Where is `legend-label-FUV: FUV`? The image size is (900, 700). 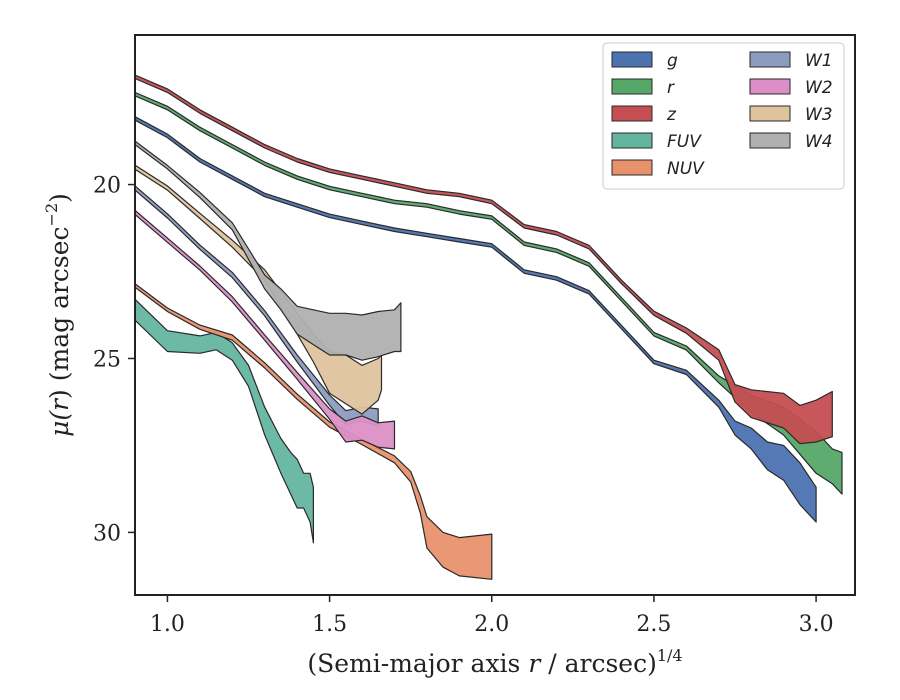
legend-label-FUV: FUV is located at coordinates (684, 142).